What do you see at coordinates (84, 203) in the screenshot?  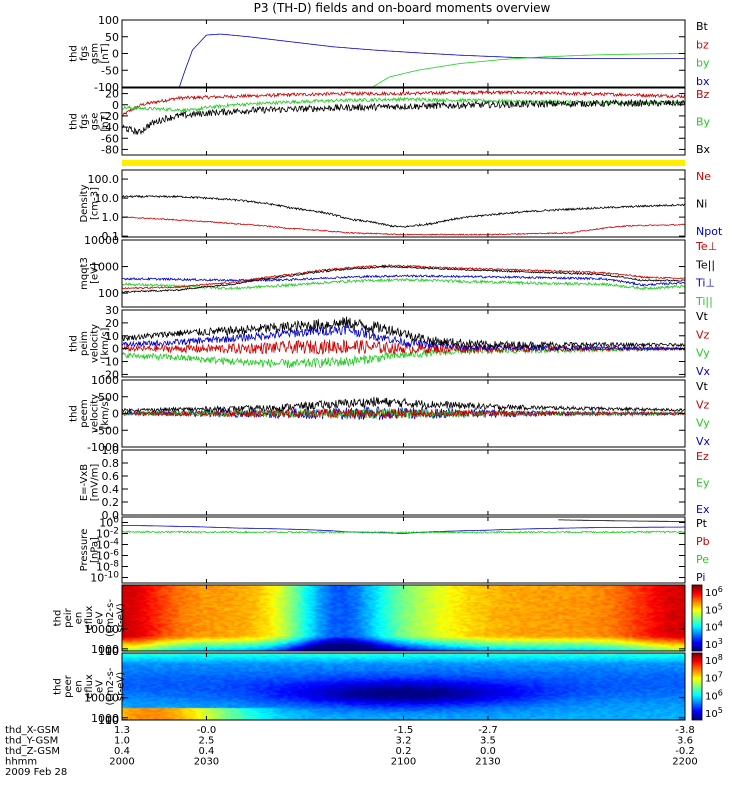 I see `ylabel-line: Density` at bounding box center [84, 203].